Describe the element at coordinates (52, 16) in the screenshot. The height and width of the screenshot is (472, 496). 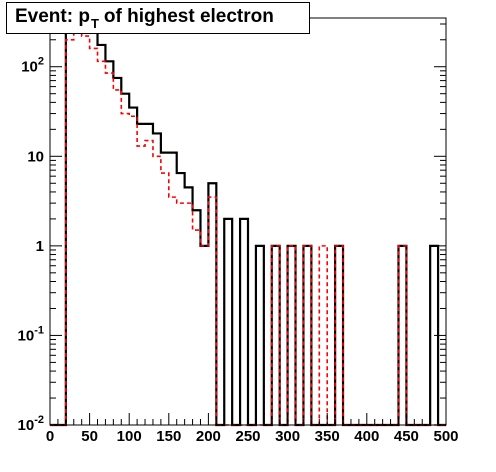
I see `chart-title-prefix: Event: p` at that location.